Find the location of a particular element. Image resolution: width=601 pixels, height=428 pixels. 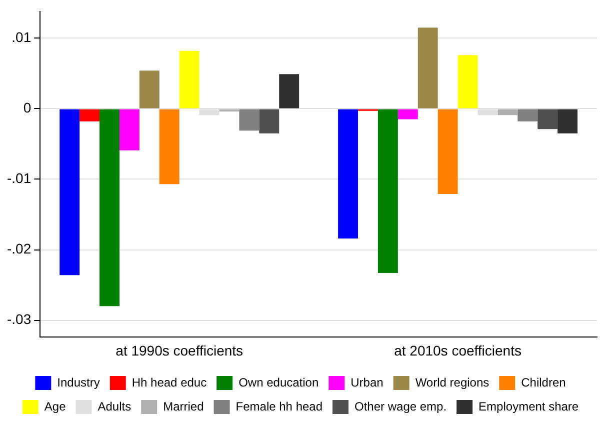

legend-label: Other wage emp. is located at coordinates (400, 406).